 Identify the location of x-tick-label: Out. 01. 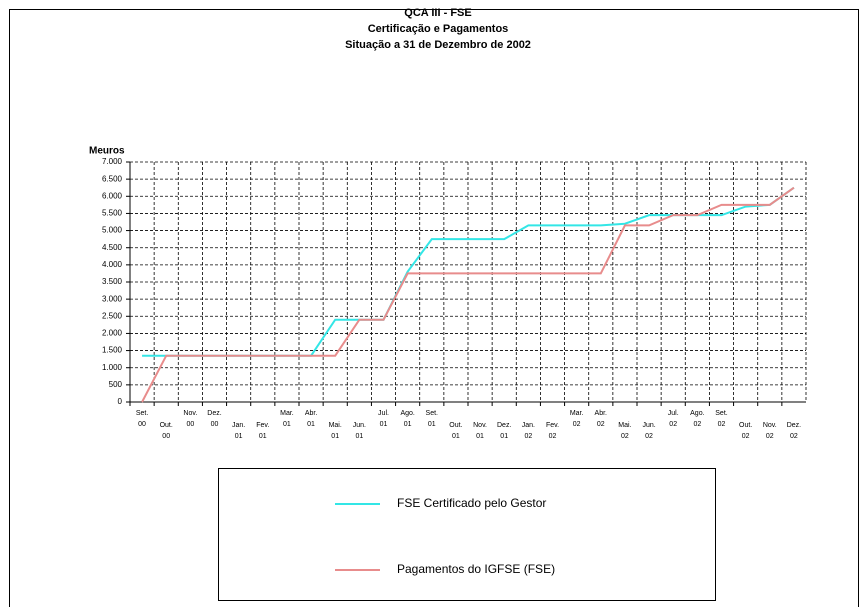
(456, 431).